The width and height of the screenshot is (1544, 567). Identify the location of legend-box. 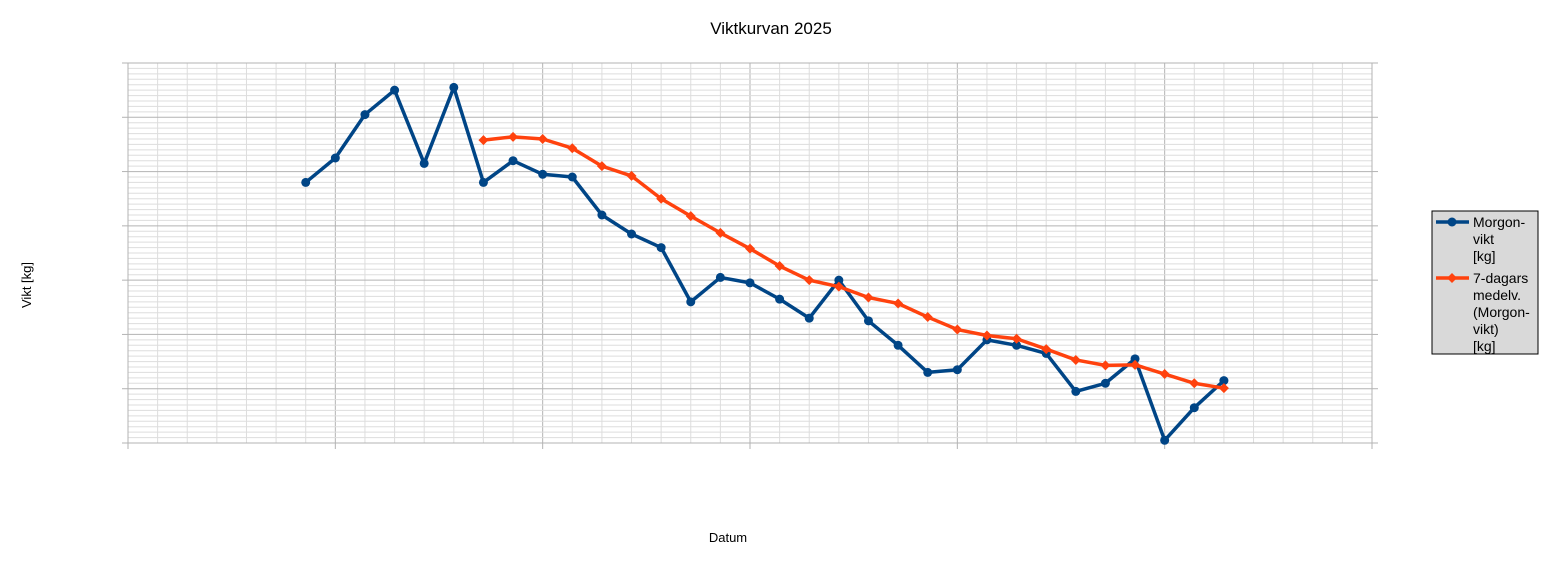
(1485, 282).